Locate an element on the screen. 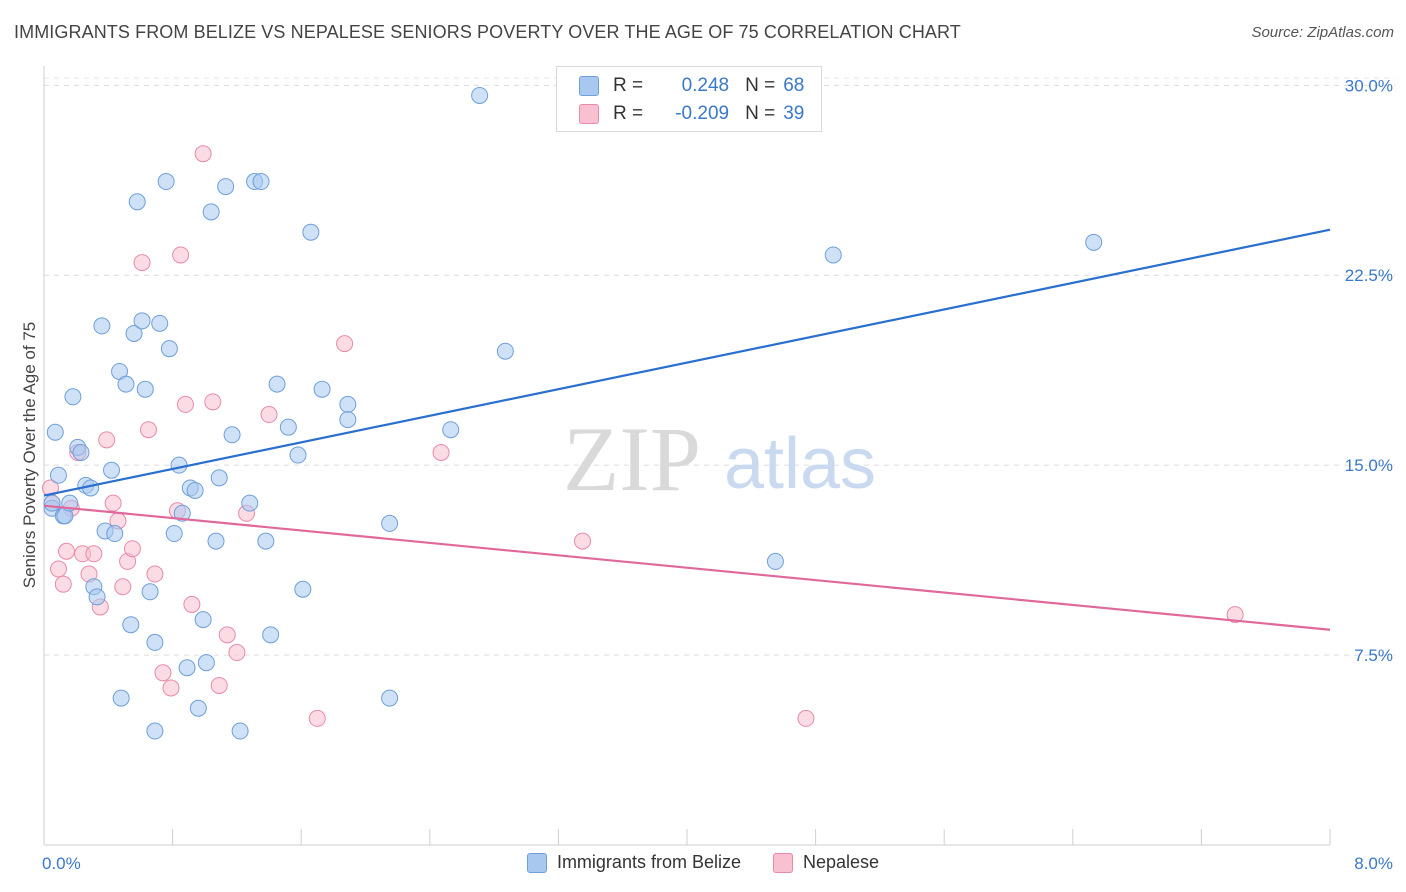 The image size is (1406, 892). y-tick-label: 30.0% is located at coordinates (1369, 85).